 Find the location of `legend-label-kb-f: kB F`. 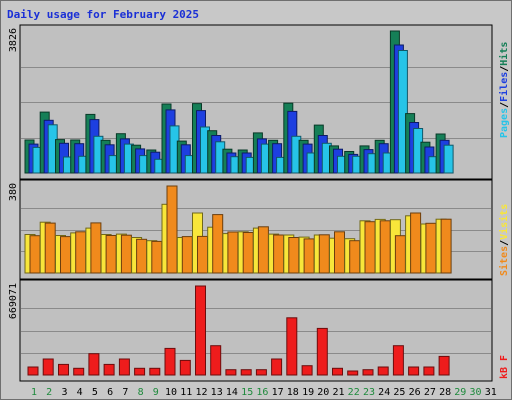

legend-label-kb-f: kB F is located at coordinates (504, 367).